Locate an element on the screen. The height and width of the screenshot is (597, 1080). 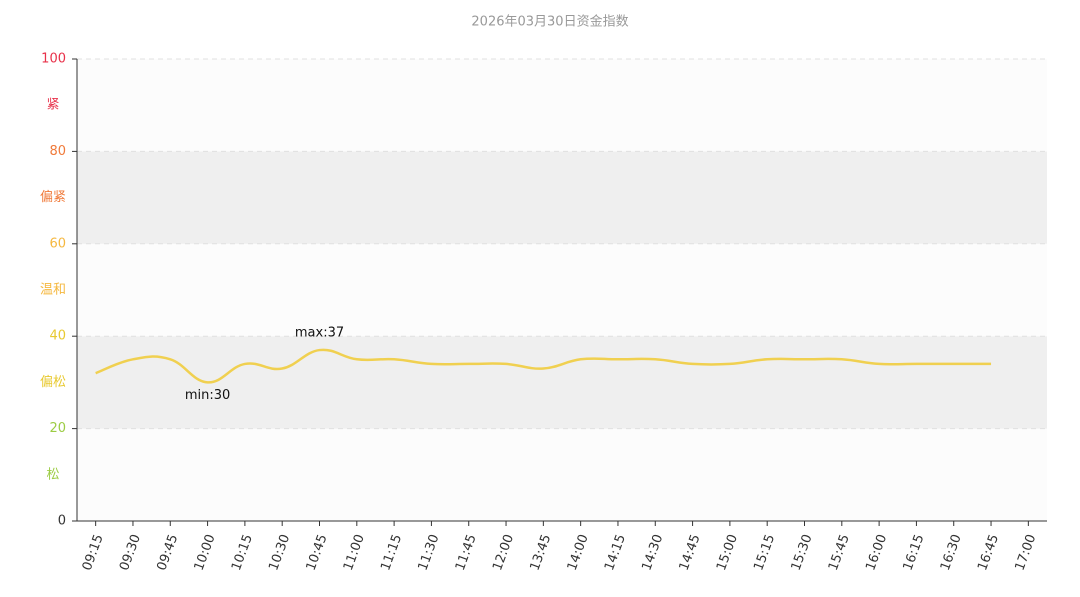
x-tick-label: 09:15 is located at coordinates (93, 552).